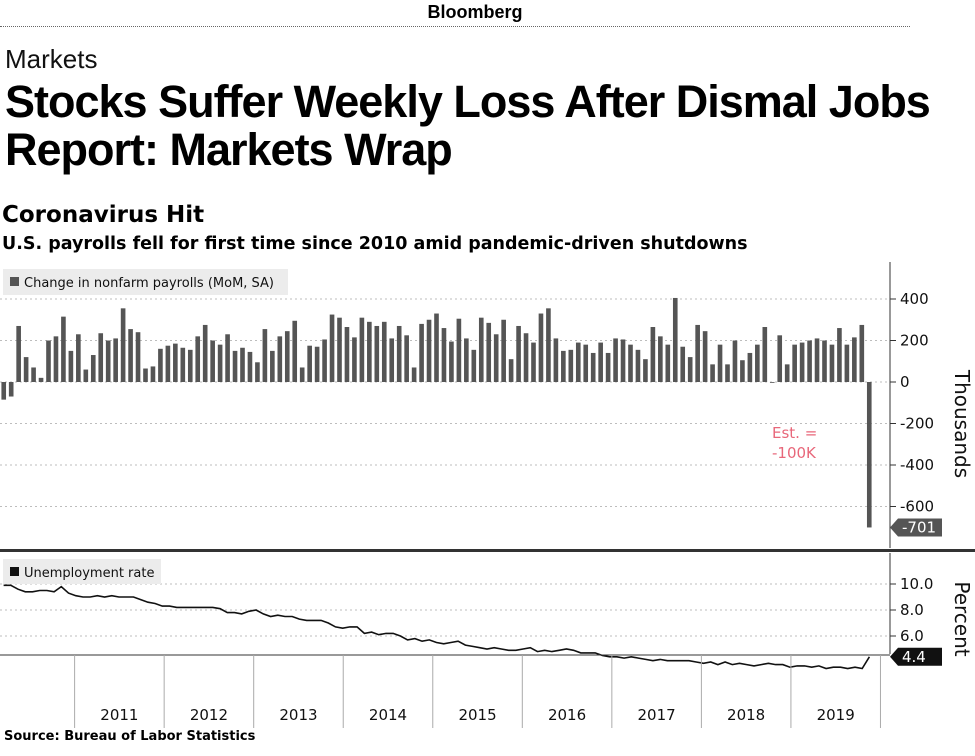  I want to click on unemployment-y-axis: 10.0 8.0 6.0 4.4, so click(915, 609).